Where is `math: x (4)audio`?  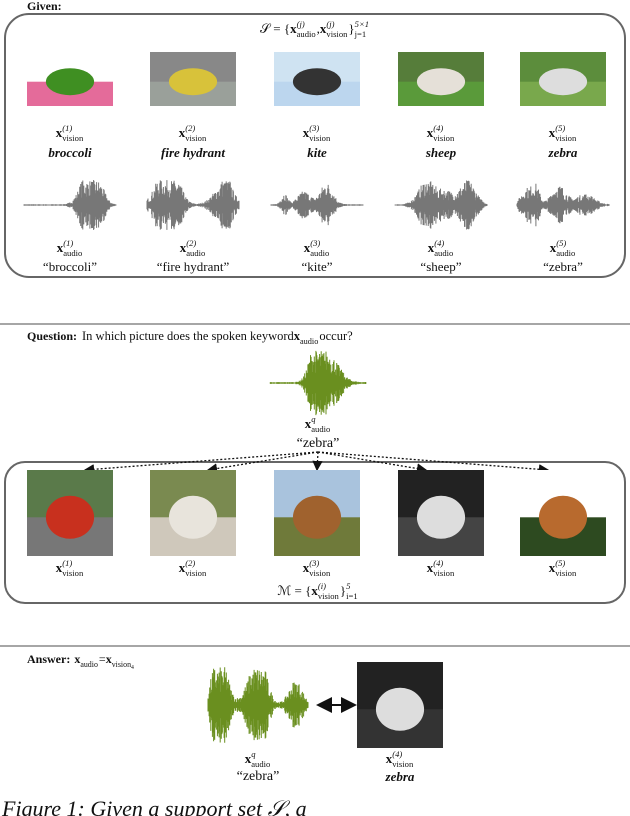
math: x (4)audio is located at coordinates (441, 248).